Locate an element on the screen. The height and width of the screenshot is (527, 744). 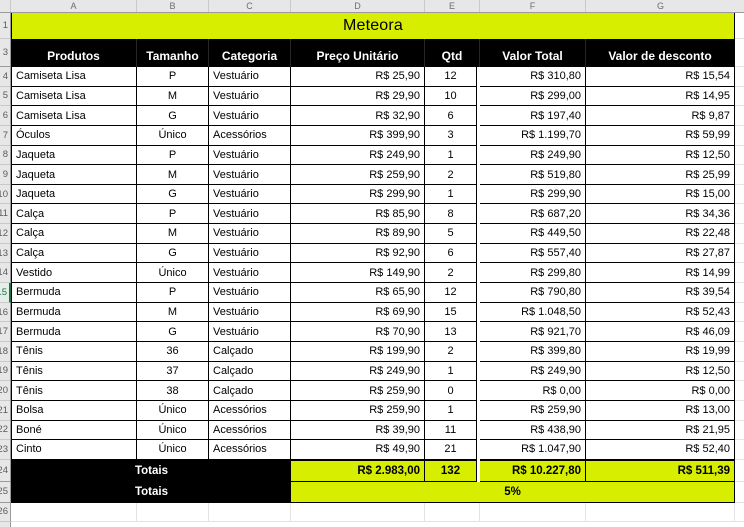
cell-qtd: 11 is located at coordinates (451, 430).